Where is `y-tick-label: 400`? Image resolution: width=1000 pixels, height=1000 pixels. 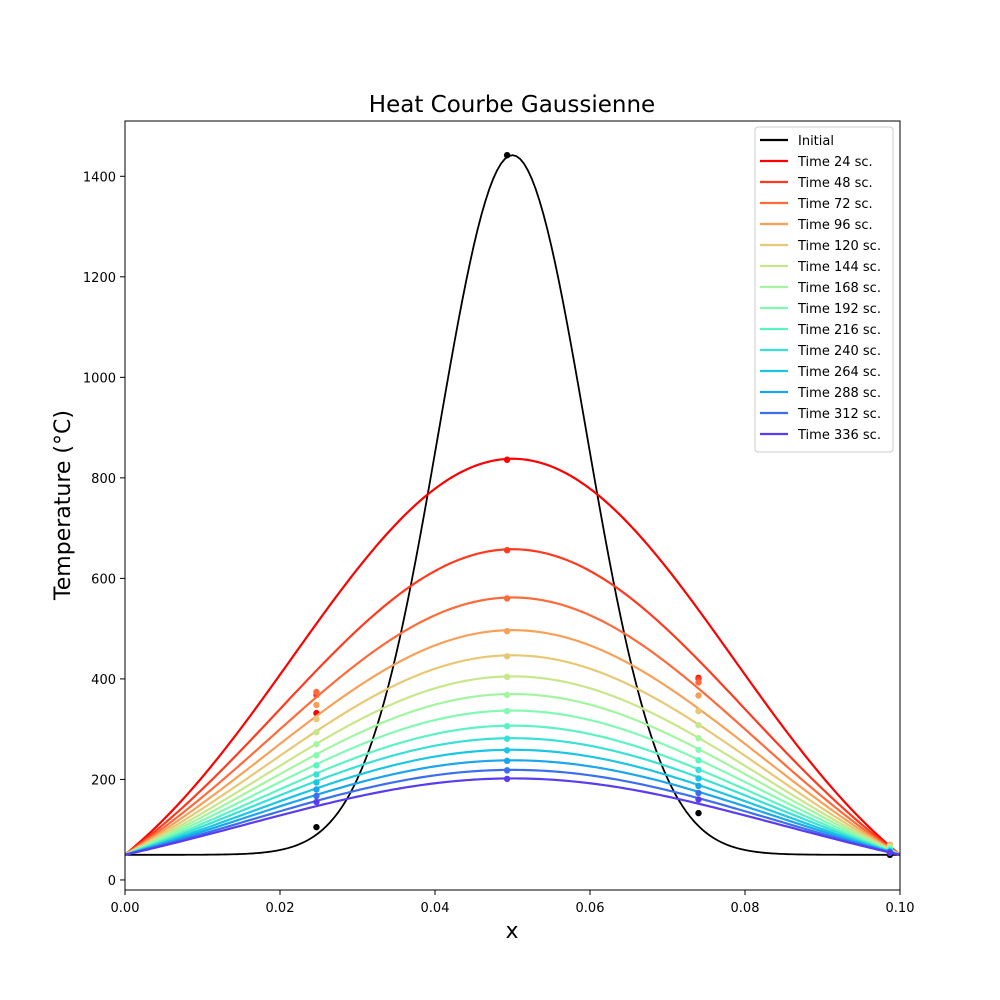
y-tick-label: 400 is located at coordinates (103, 680).